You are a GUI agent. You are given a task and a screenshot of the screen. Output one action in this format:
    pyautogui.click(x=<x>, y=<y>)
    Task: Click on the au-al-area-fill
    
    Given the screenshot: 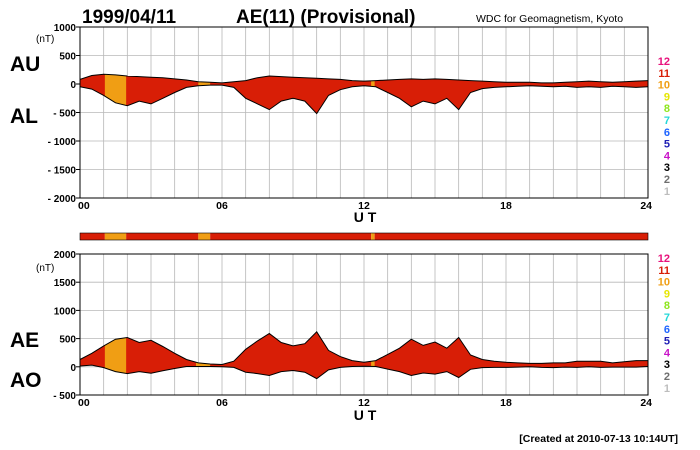 What is the action you would take?
    pyautogui.click(x=364, y=94)
    